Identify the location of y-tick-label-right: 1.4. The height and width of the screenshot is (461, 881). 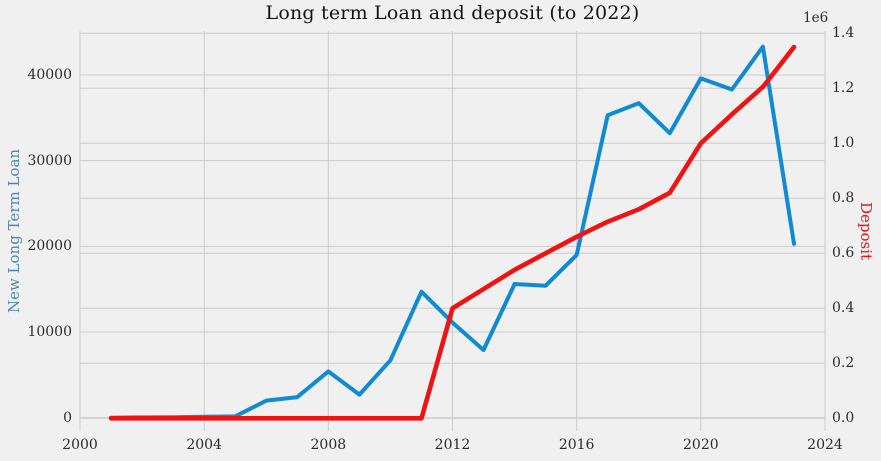
(843, 33).